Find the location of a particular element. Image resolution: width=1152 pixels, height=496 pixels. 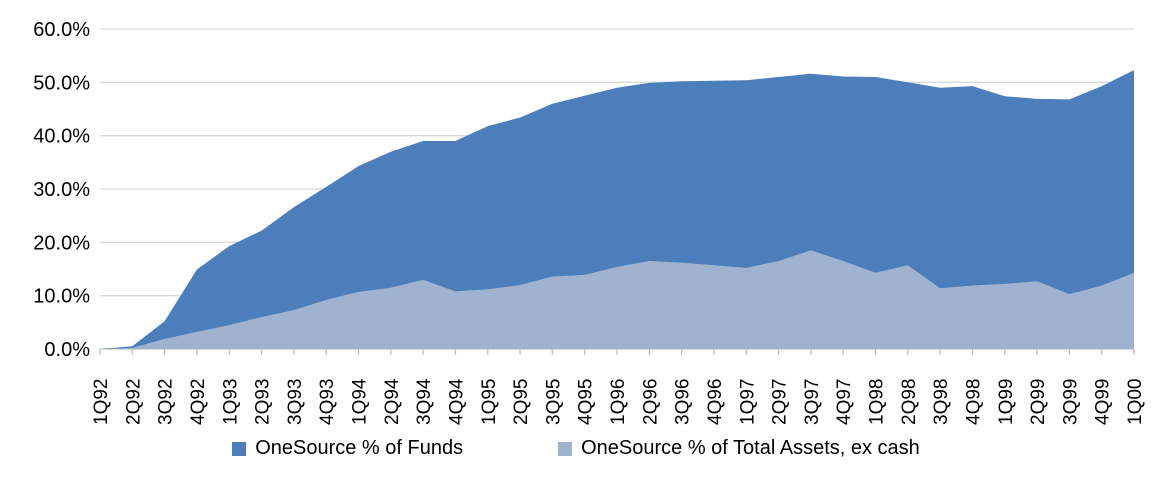

y-axis-tick-label: 10.0% is located at coordinates (61, 297).